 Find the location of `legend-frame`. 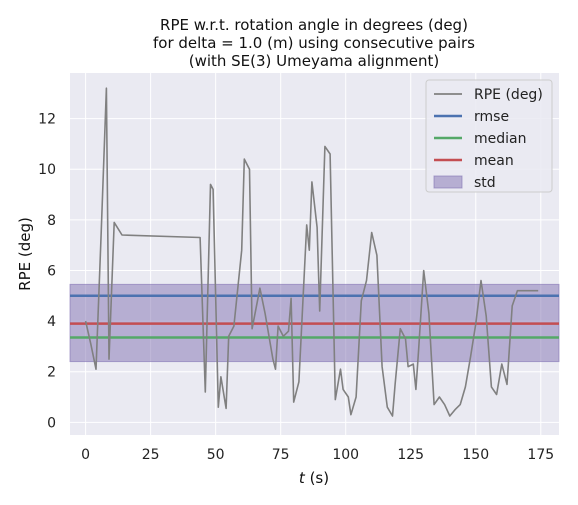

legend-frame is located at coordinates (489, 136).